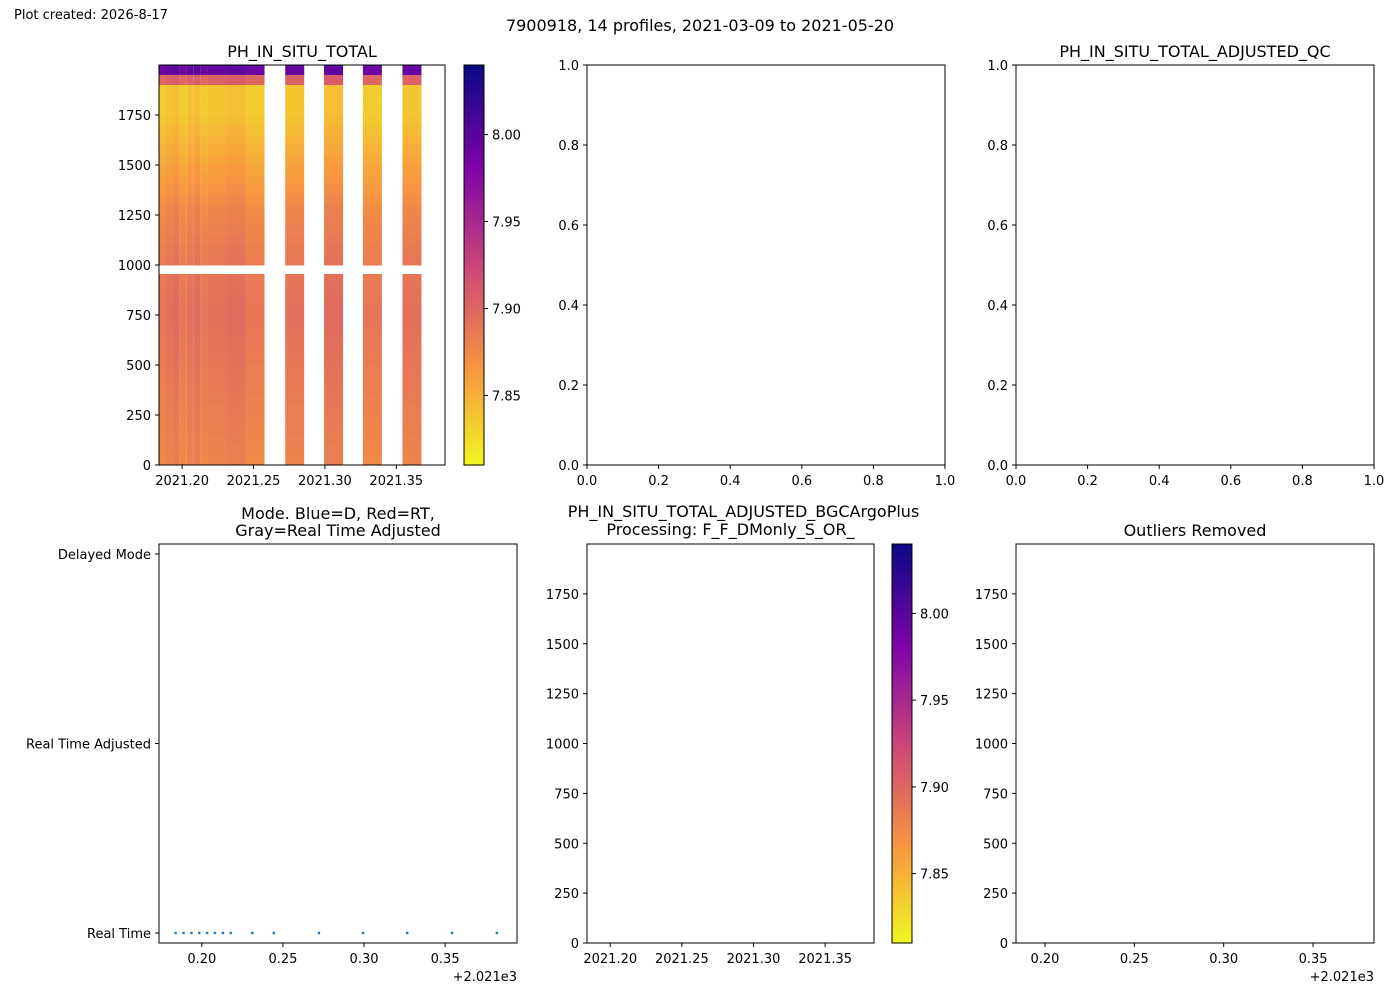  Describe the element at coordinates (1016, 481) in the screenshot. I see `adjusted-qc-xtick-label: 0.0` at that location.